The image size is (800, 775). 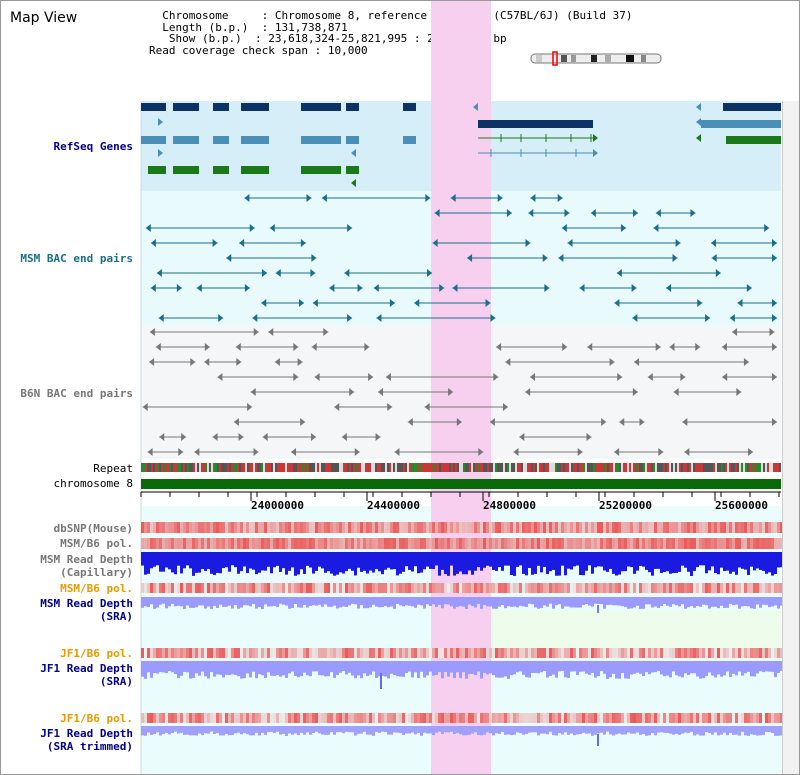 I want to click on track-label-msm-depth-sra: MSM Read Depth, so click(x=86, y=603).